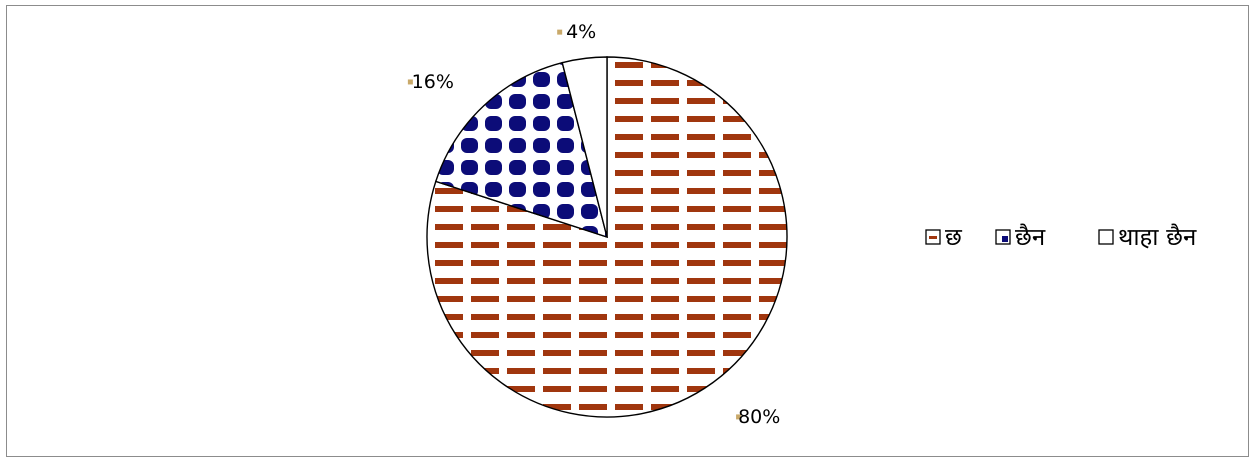 This screenshot has height=463, width=1256. Describe the element at coordinates (581, 32) in the screenshot. I see `slice-value-label-2: 4%` at that location.